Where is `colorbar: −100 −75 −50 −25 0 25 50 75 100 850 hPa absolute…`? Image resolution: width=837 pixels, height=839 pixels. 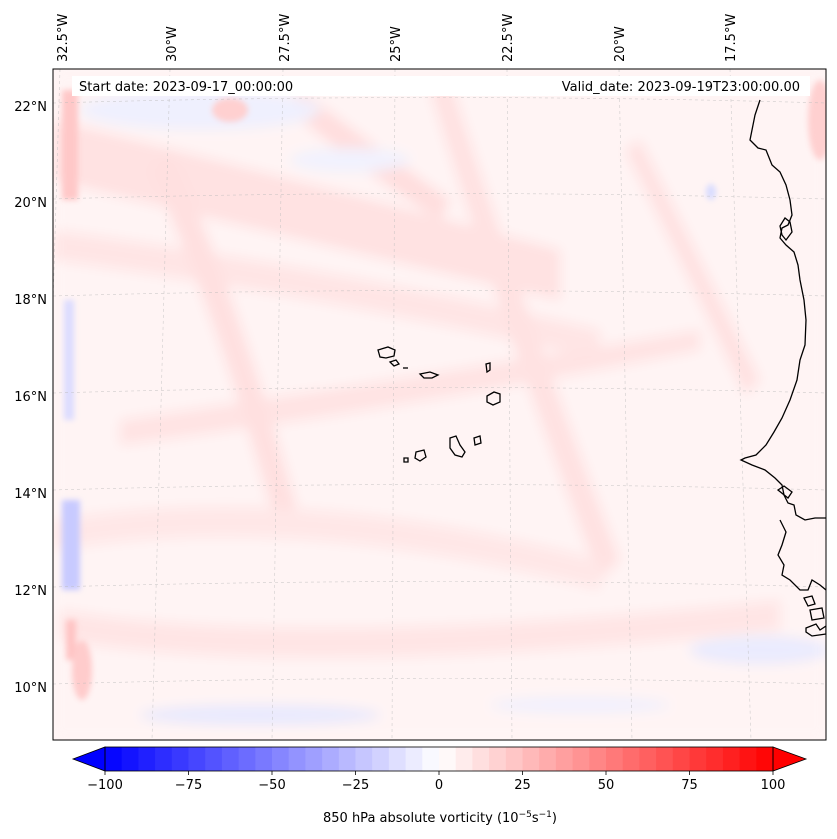 colorbar: −100 −75 −50 −25 0 25 50 75 100 850 hPa absolute… is located at coordinates (439, 786).